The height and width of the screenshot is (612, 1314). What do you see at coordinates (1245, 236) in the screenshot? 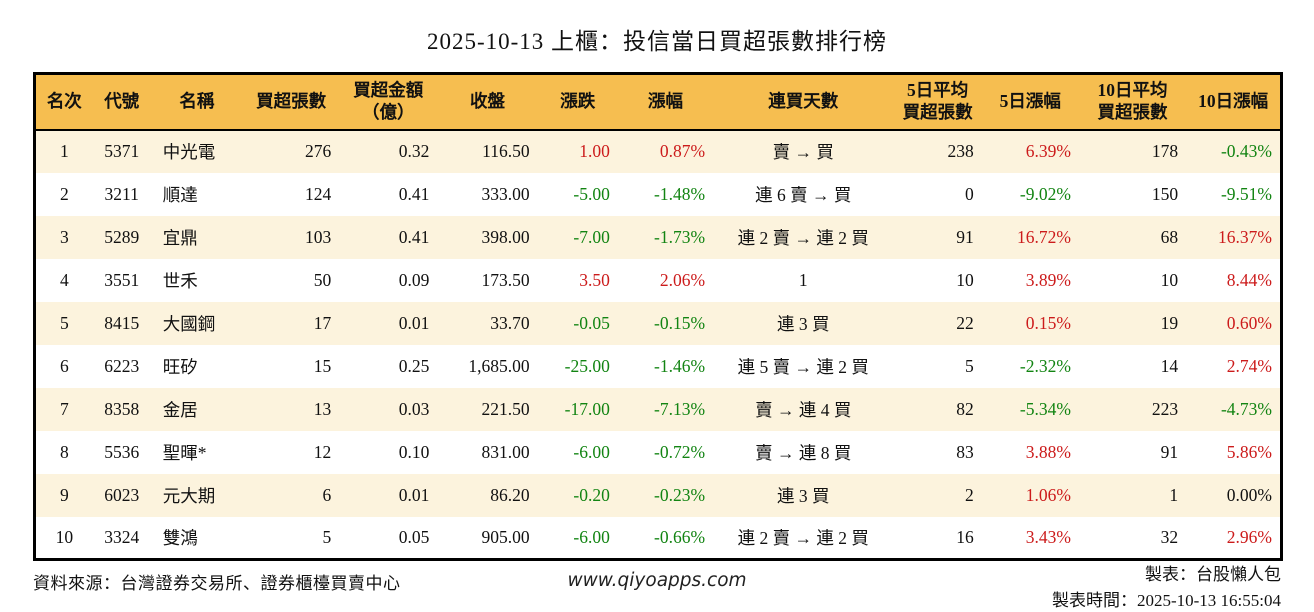
I see `cell-pct10: 16.37%` at bounding box center [1245, 236].